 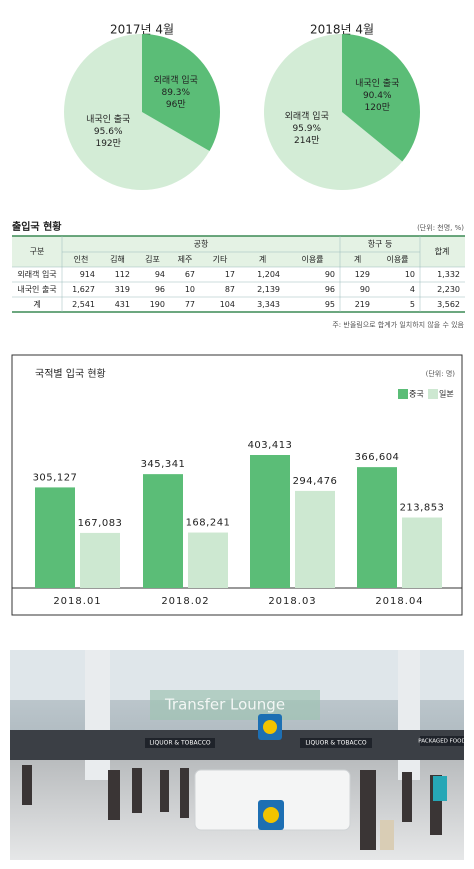 I want to click on slice-value: 192만, so click(x=107, y=143).